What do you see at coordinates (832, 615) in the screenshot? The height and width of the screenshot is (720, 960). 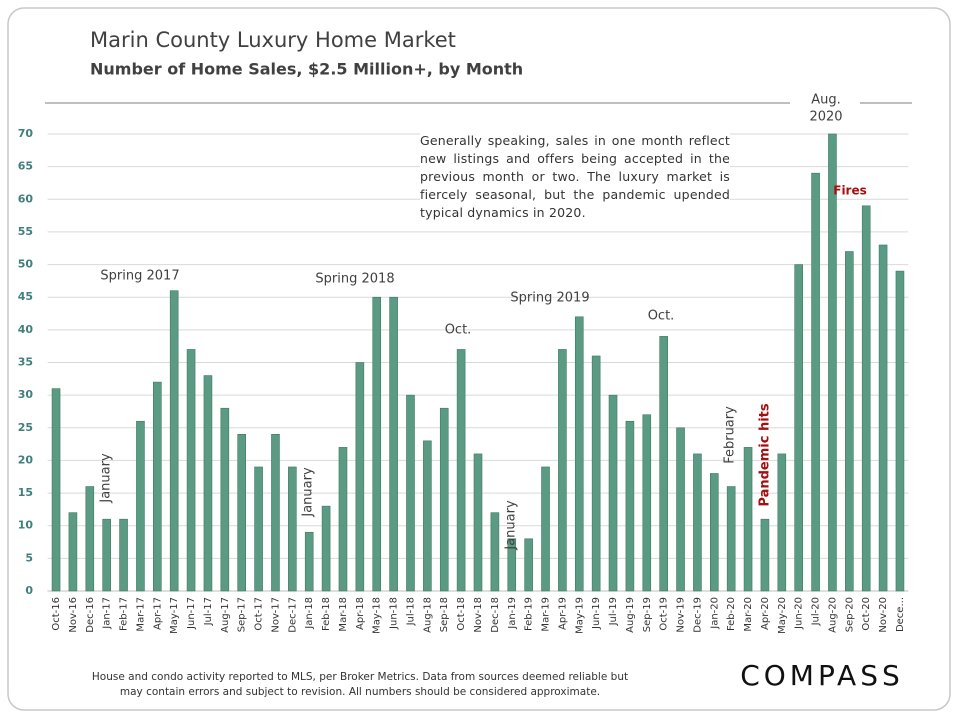 I see `x-tick-label: Aug-20` at bounding box center [832, 615].